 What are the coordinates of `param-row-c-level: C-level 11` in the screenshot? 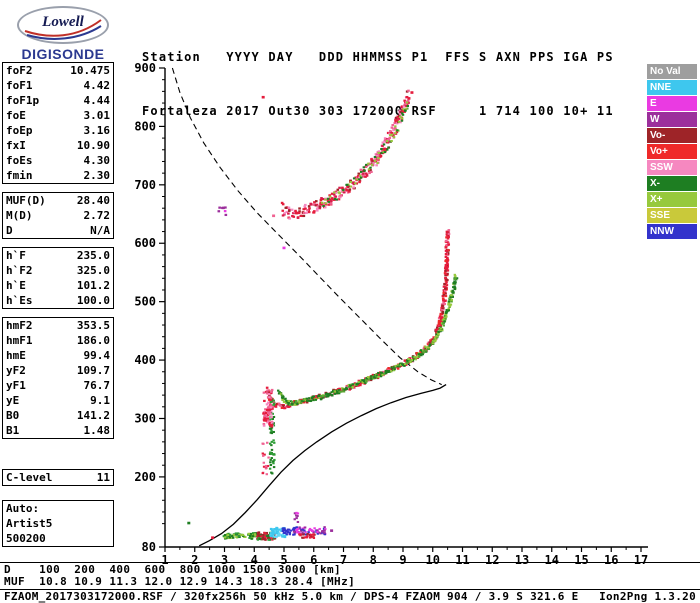 It's located at (58, 477).